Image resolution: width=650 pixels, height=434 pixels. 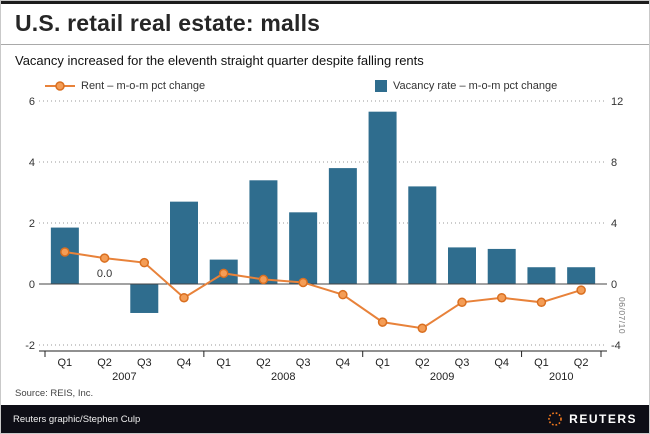 I want to click on footer-bar: Reuters graphic/Stephen Culp REUTERS, so click(x=325, y=419).